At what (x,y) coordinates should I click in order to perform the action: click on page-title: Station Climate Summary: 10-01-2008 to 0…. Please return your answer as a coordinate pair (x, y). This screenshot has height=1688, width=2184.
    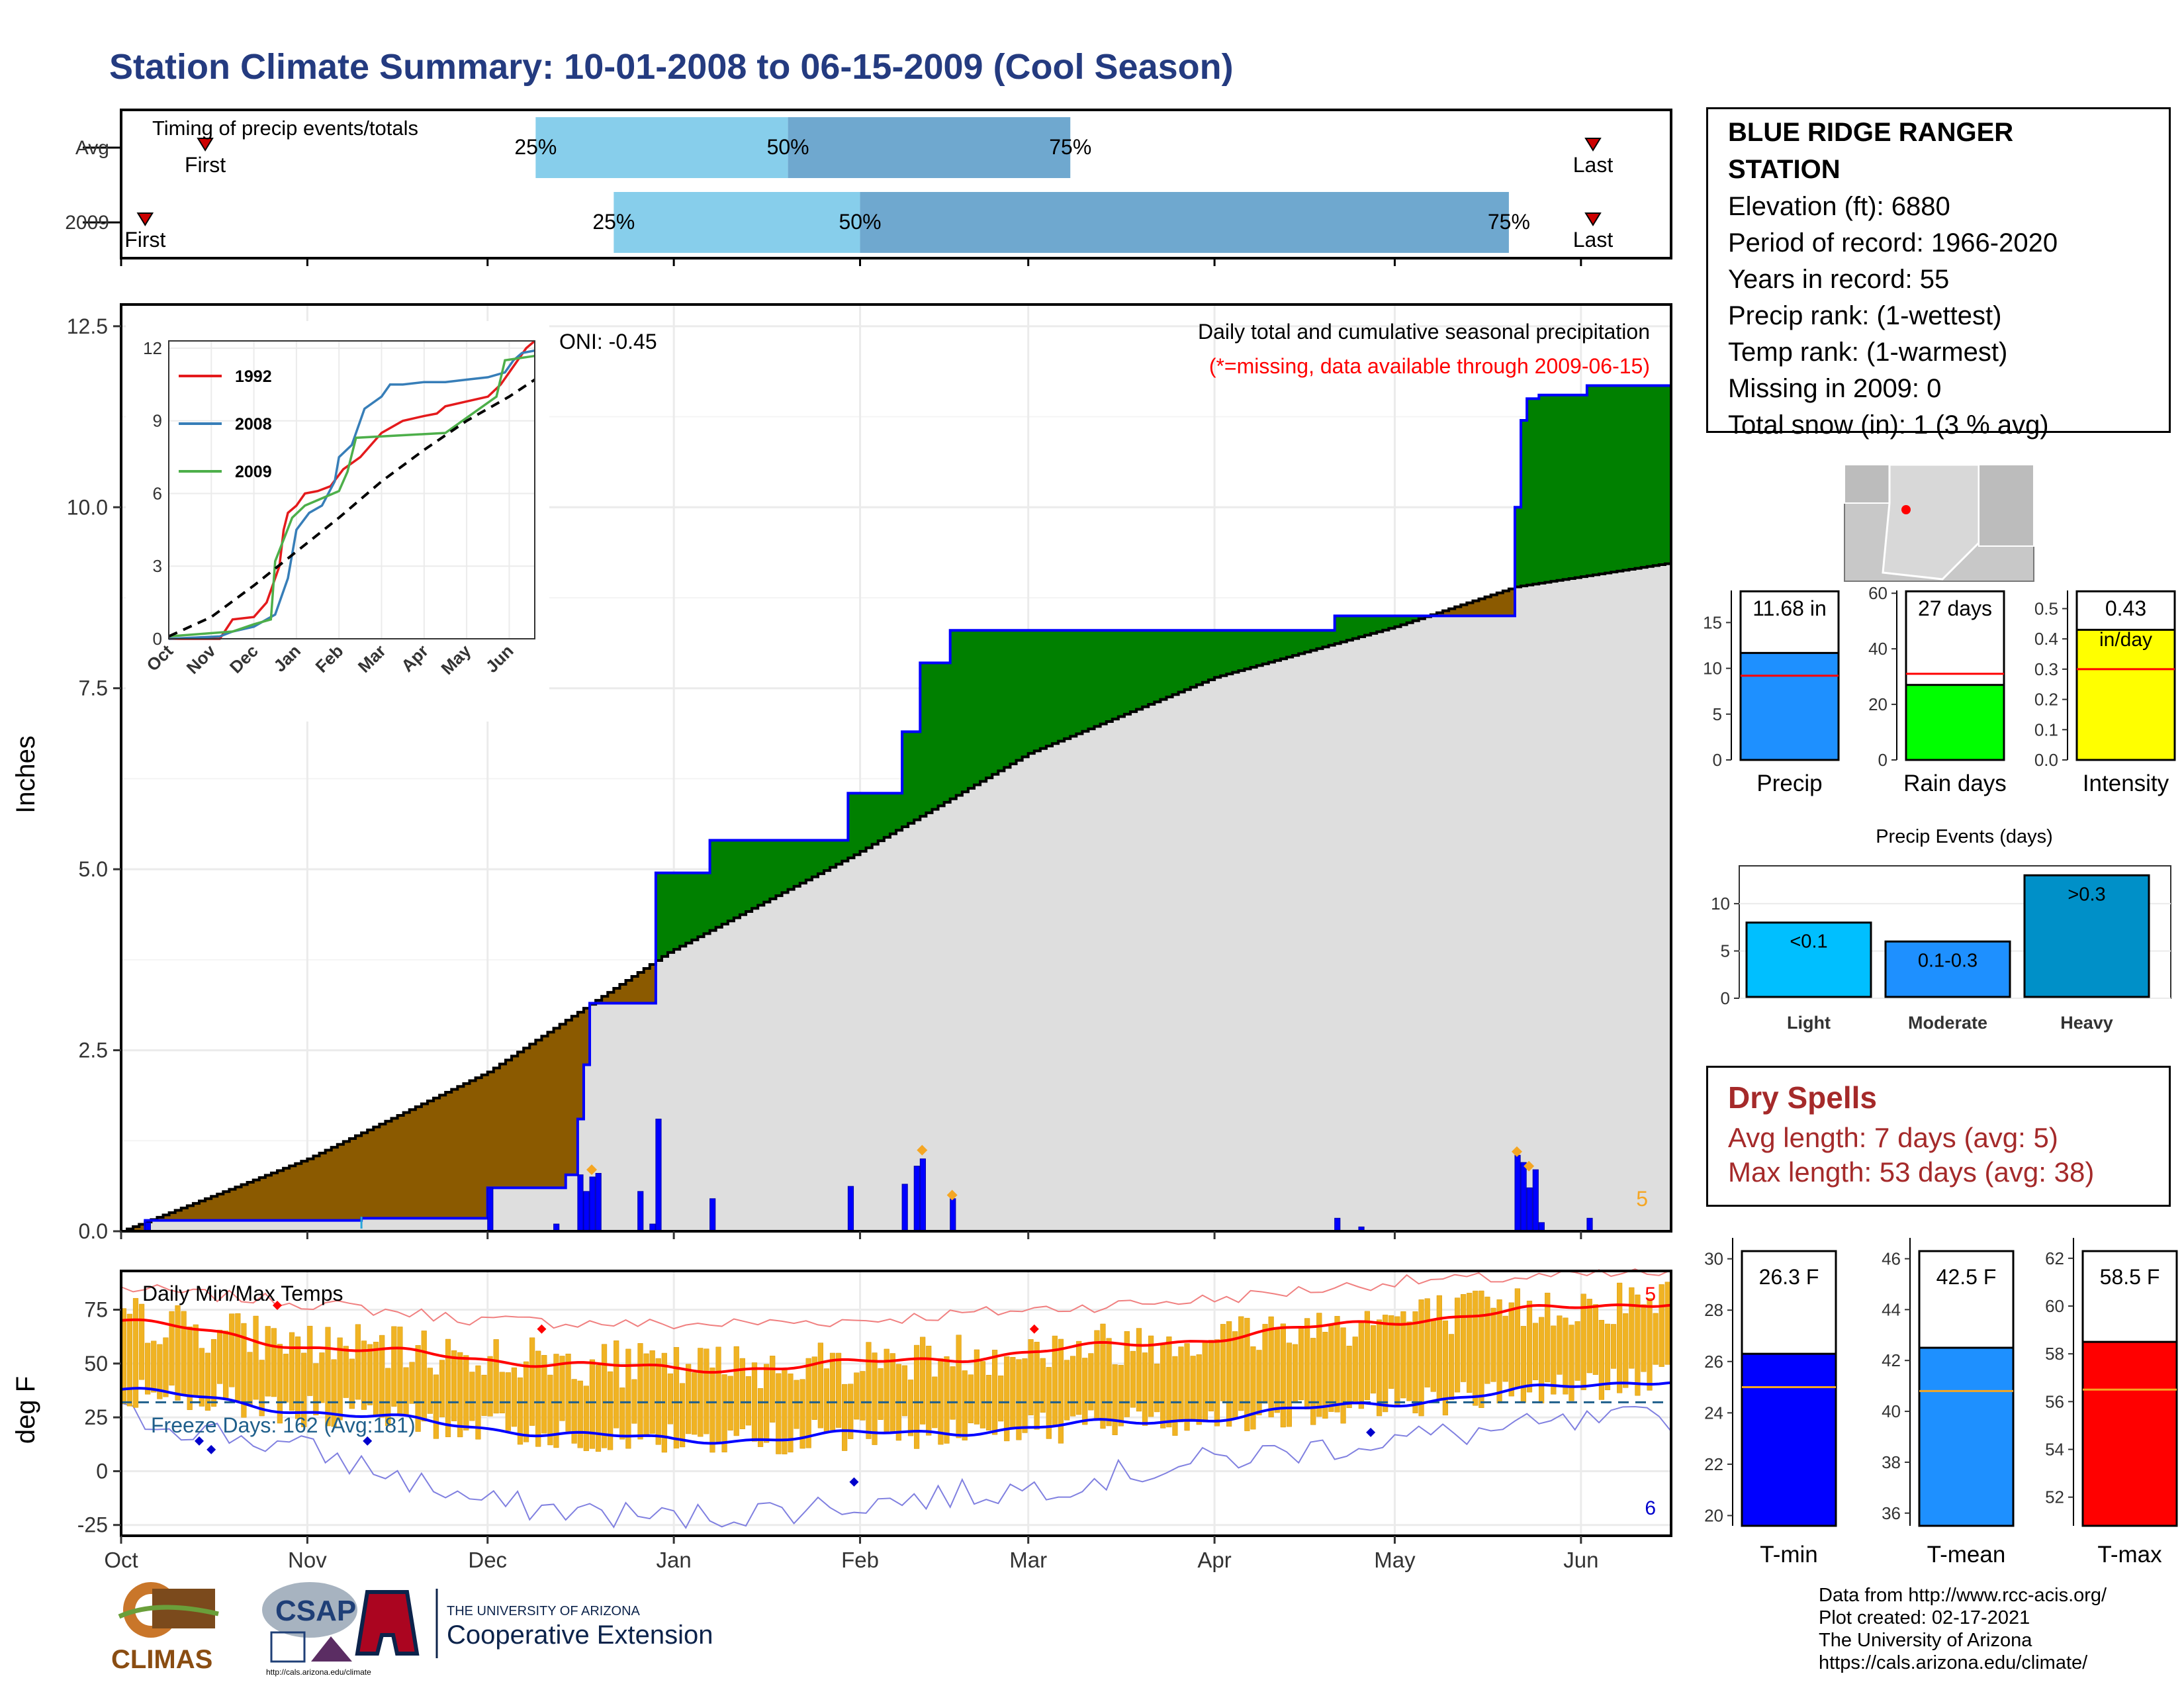
    Looking at the image, I should click on (671, 67).